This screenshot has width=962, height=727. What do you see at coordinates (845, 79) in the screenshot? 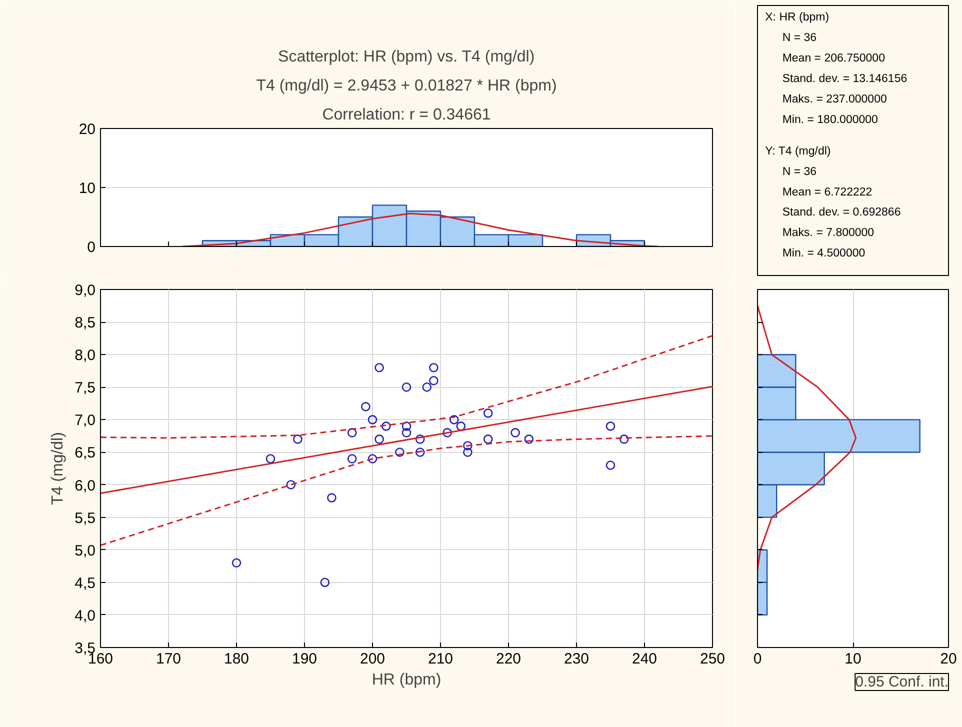
I see `text: Stand. dev. = 13.146156` at bounding box center [845, 79].